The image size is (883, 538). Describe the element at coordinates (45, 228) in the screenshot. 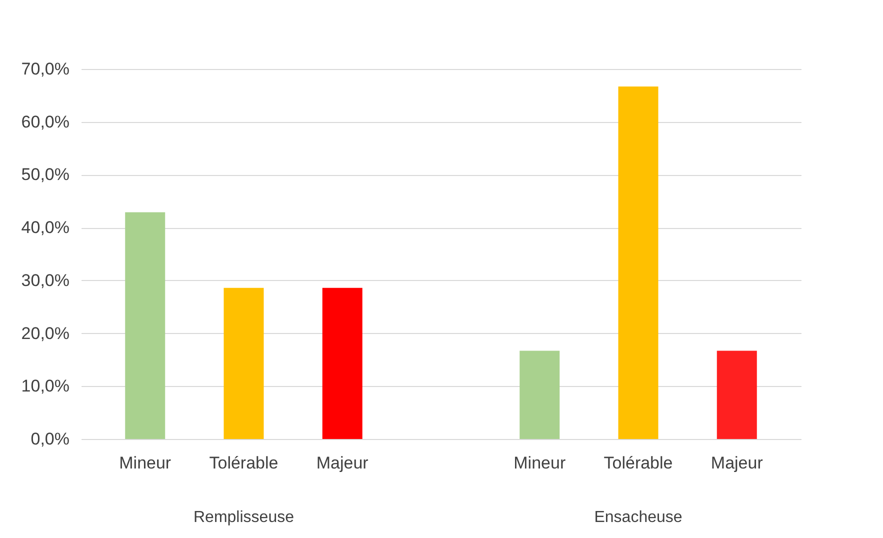

I see `y-tick-label: 40,0%` at that location.